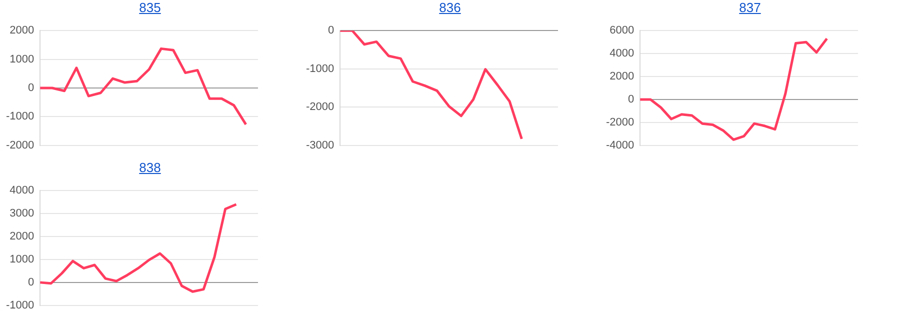  I want to click on y-tick-label: 3000, so click(22, 214).